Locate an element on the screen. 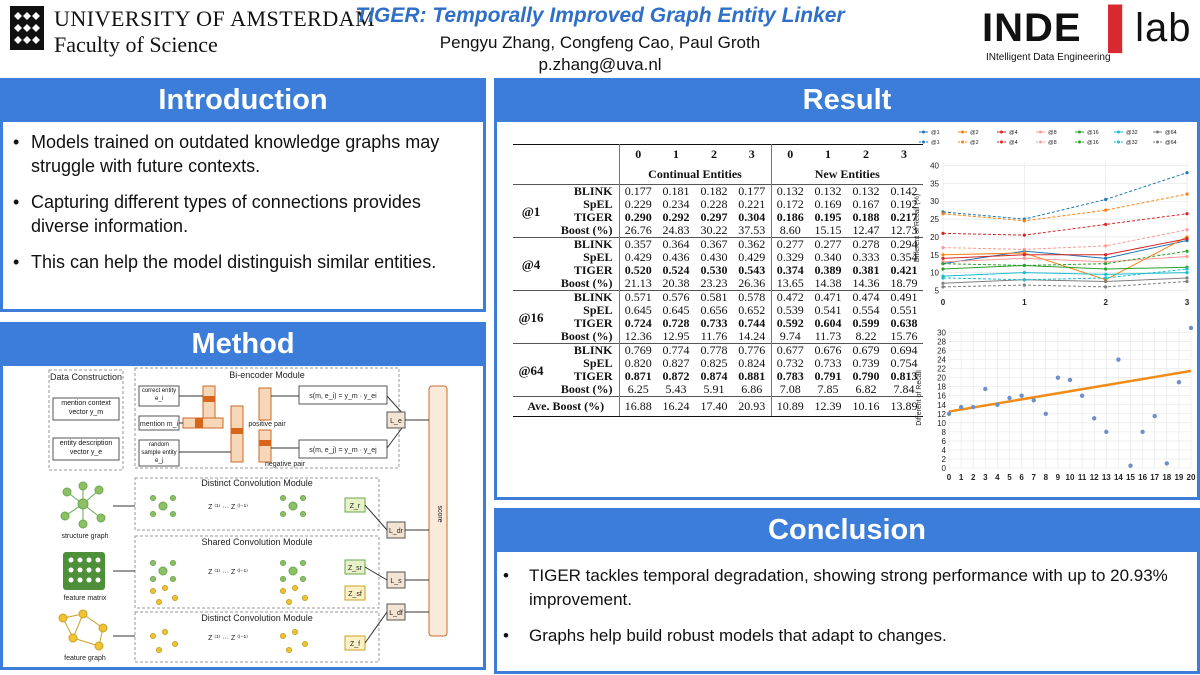 This screenshot has width=1200, height=675. table-cell: 0.471 is located at coordinates (828, 297).